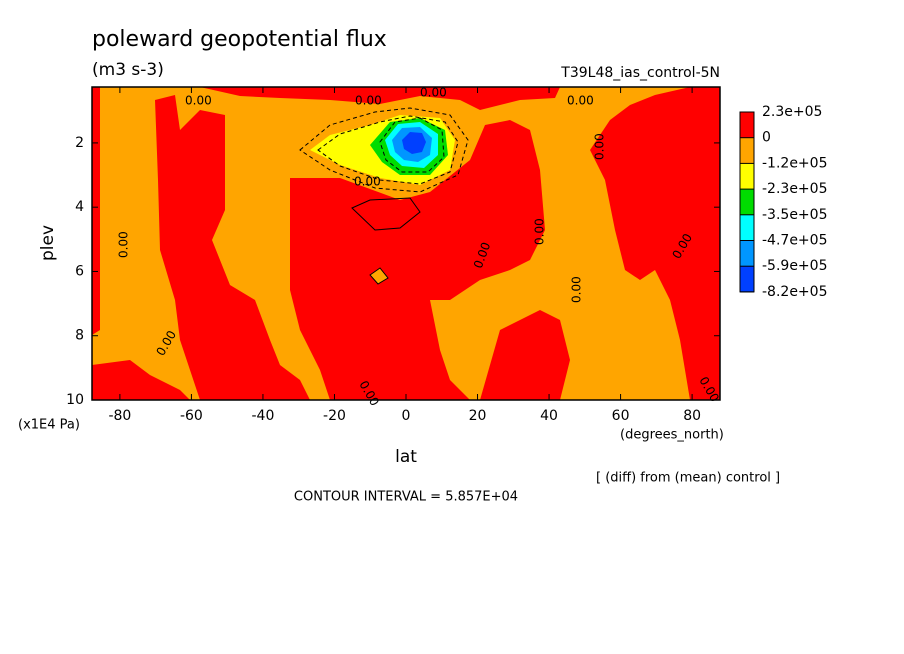 Image resolution: width=904 pixels, height=654 pixels. Describe the element at coordinates (128, 70) in the screenshot. I see `chart-subtitle: (m3 s-3)` at that location.